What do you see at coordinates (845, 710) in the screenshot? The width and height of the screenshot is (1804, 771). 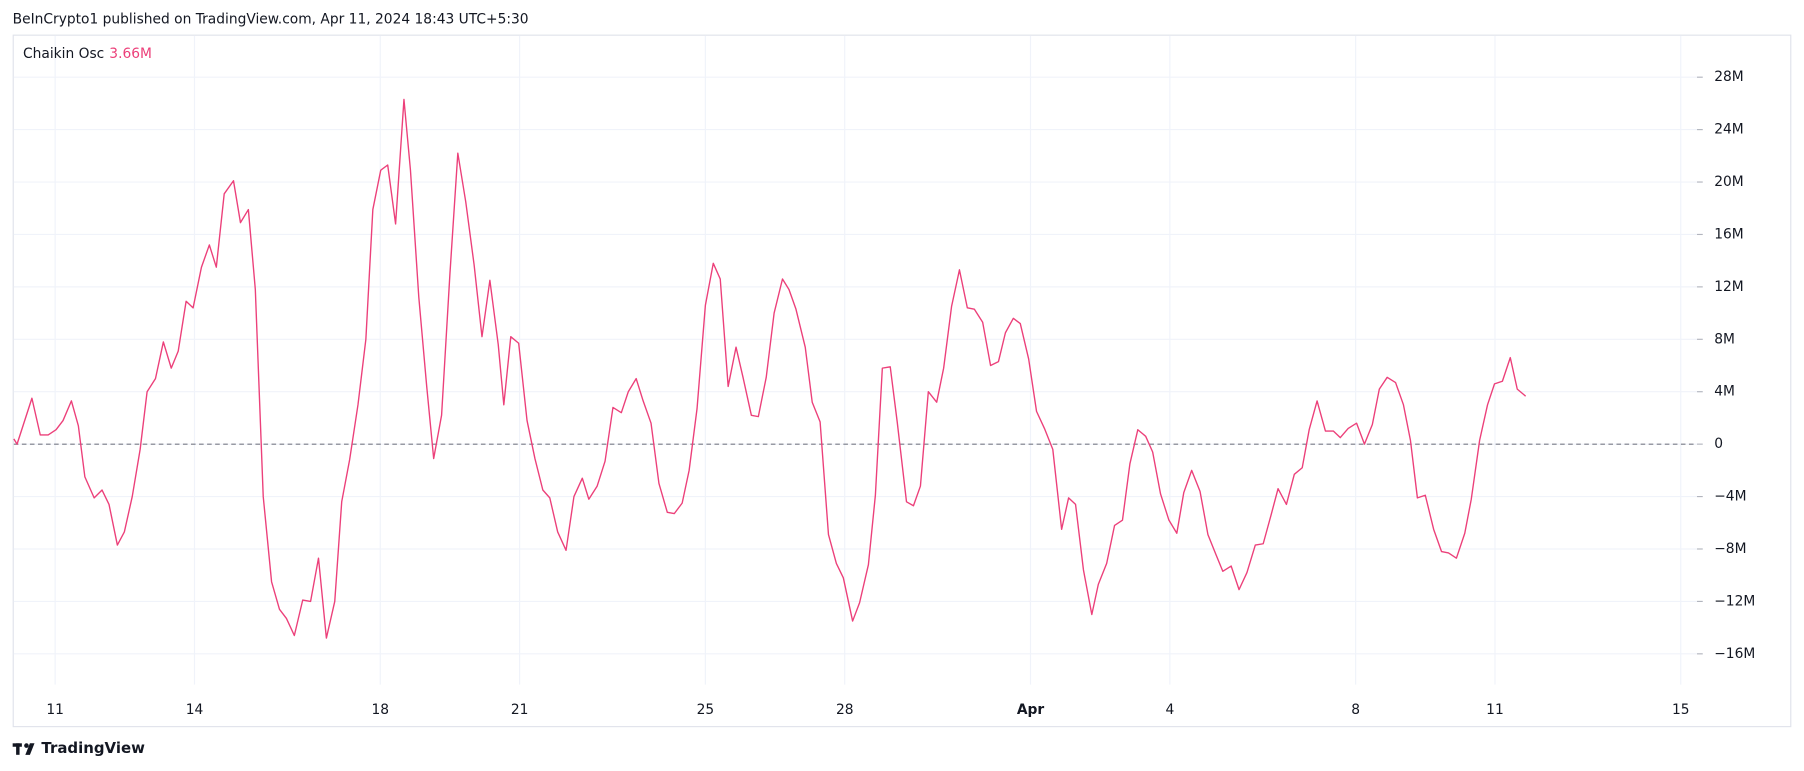 I see `x-tick-label: 28` at bounding box center [845, 710].